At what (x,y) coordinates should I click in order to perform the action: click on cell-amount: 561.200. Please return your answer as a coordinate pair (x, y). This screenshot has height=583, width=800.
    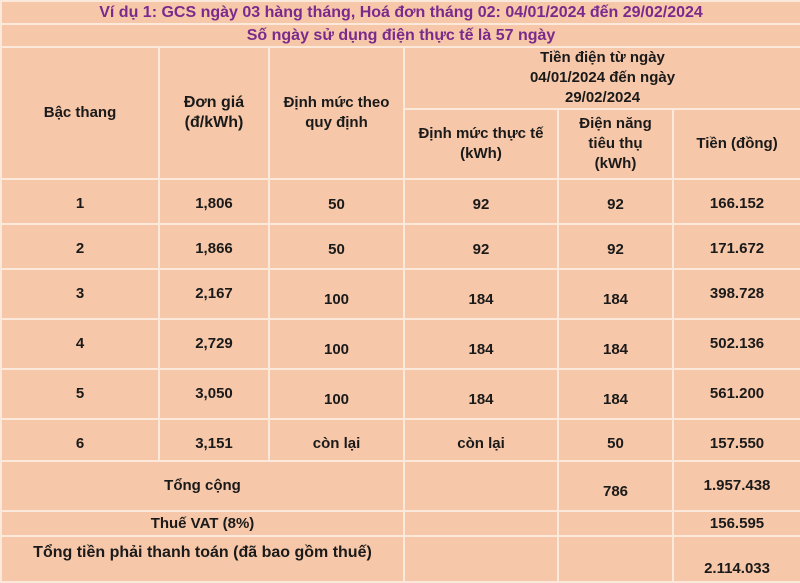
    Looking at the image, I should click on (735, 394).